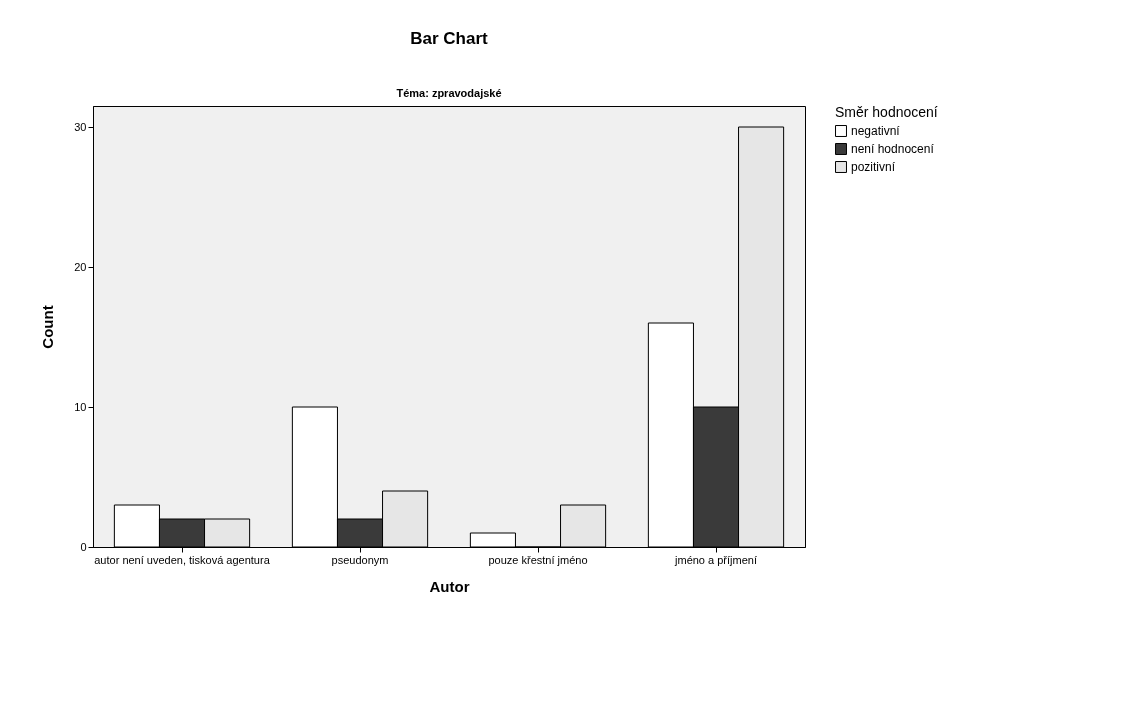 The image size is (1131, 719). I want to click on y-tick-label: 10, so click(80, 406).